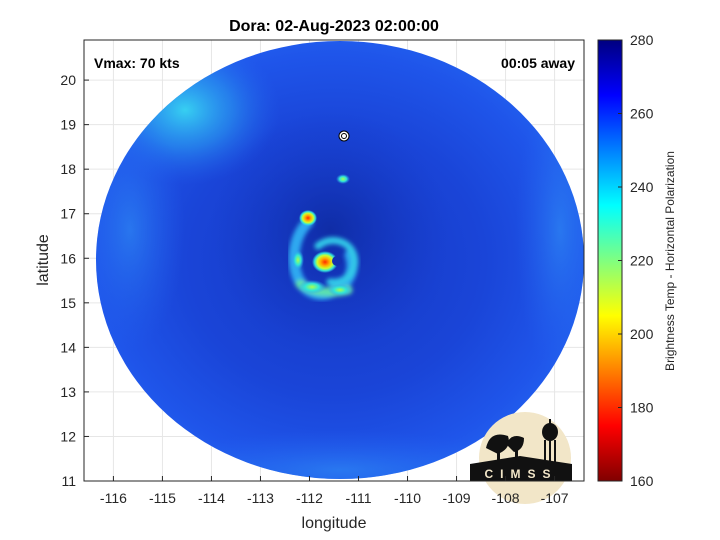 Image resolution: width=720 pixels, height=540 pixels. Describe the element at coordinates (298, 260) in the screenshot. I see `band-spot-west` at that location.